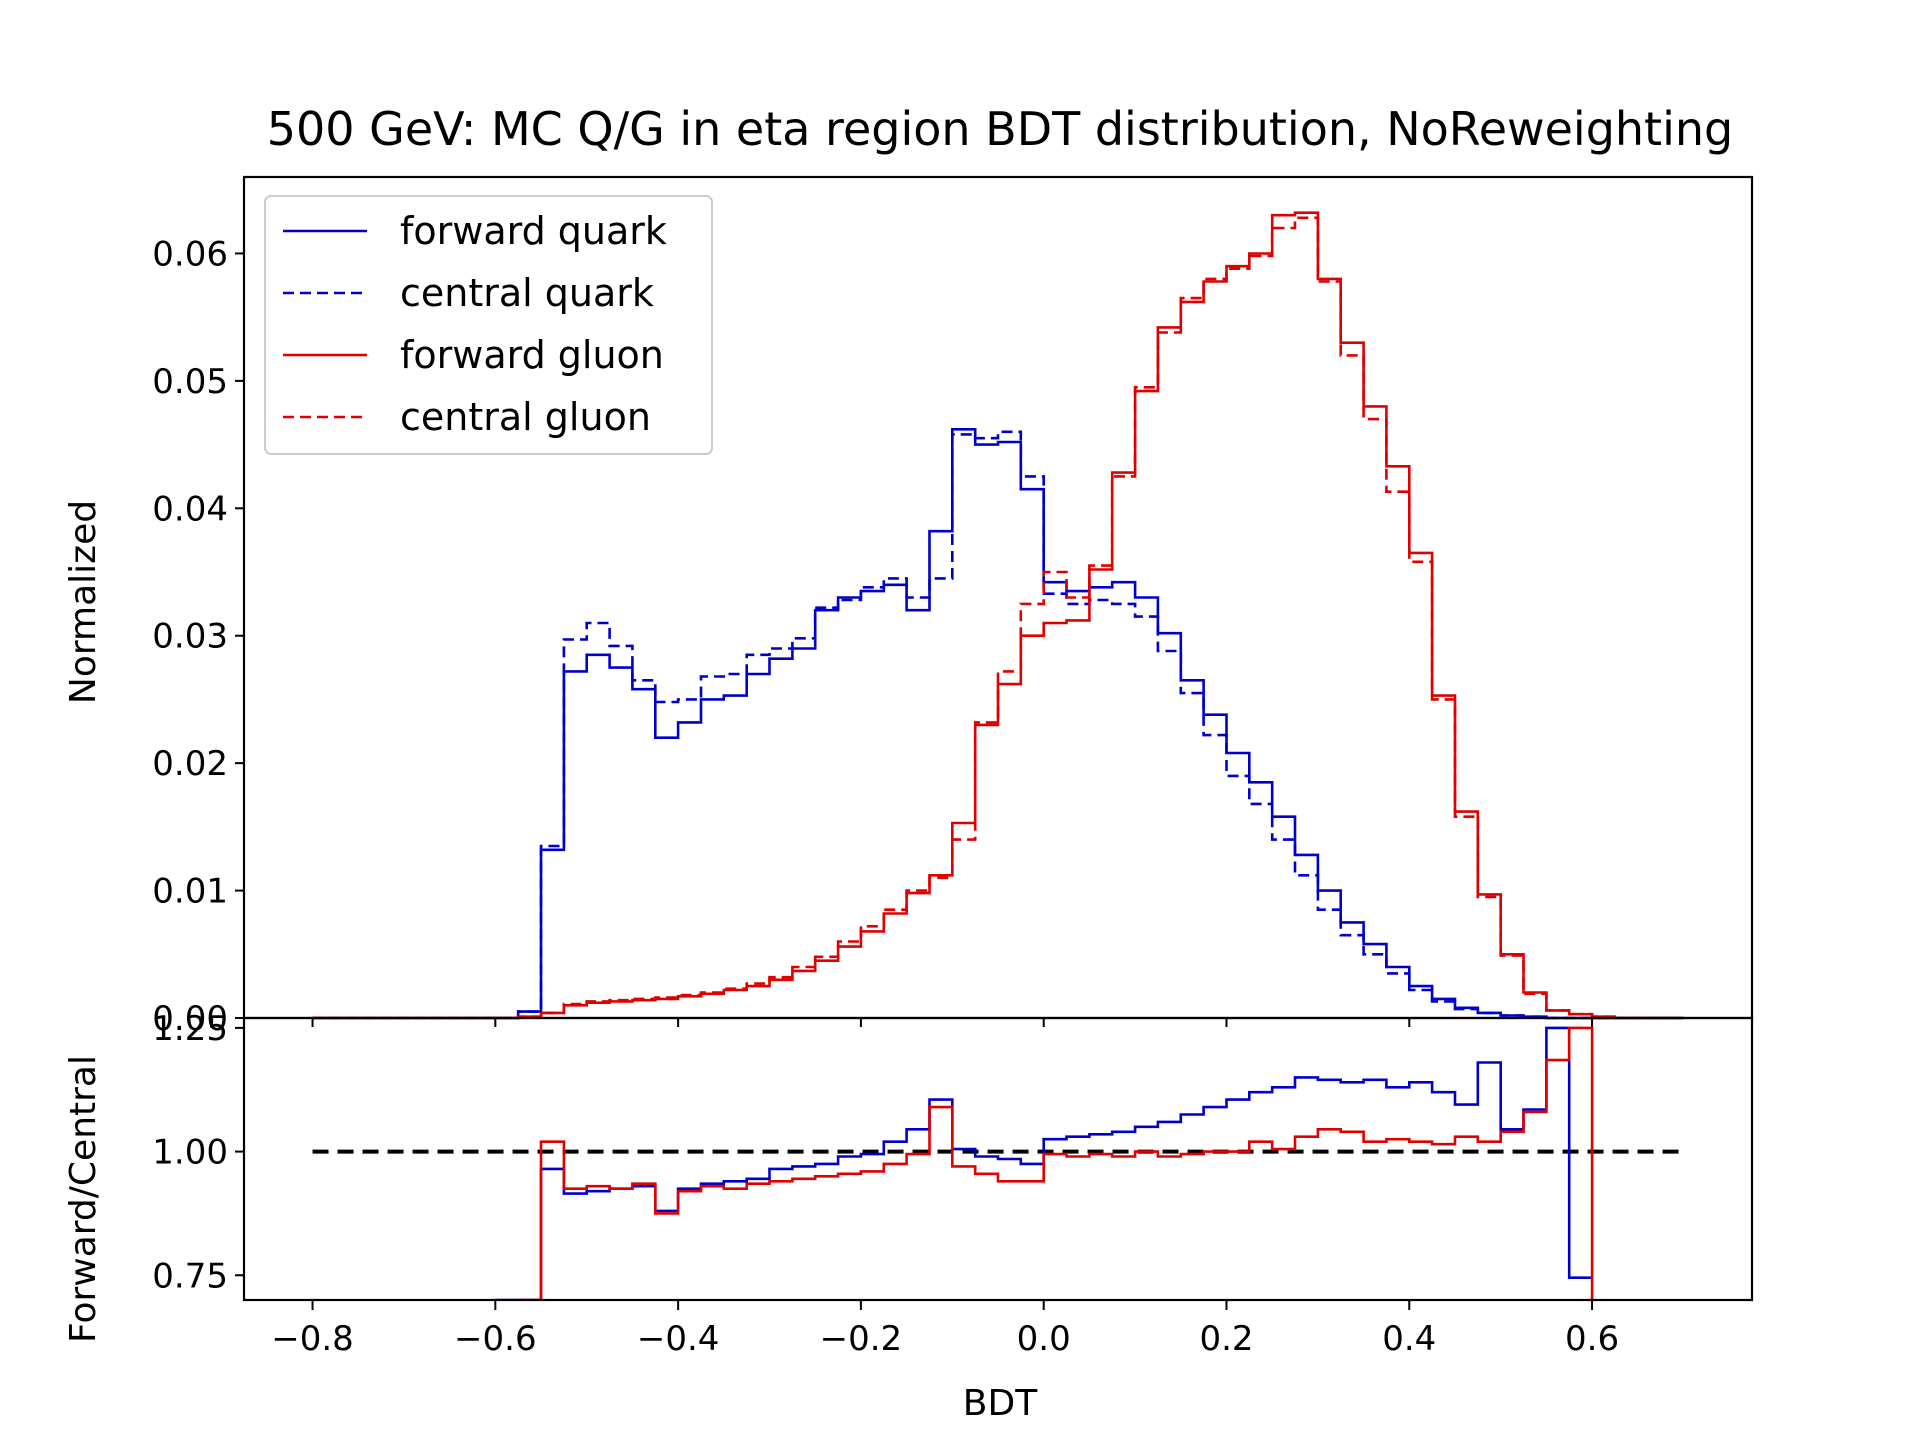 This screenshot has width=1920, height=1440. Describe the element at coordinates (533, 231) in the screenshot. I see `legend-label: forward quark` at that location.